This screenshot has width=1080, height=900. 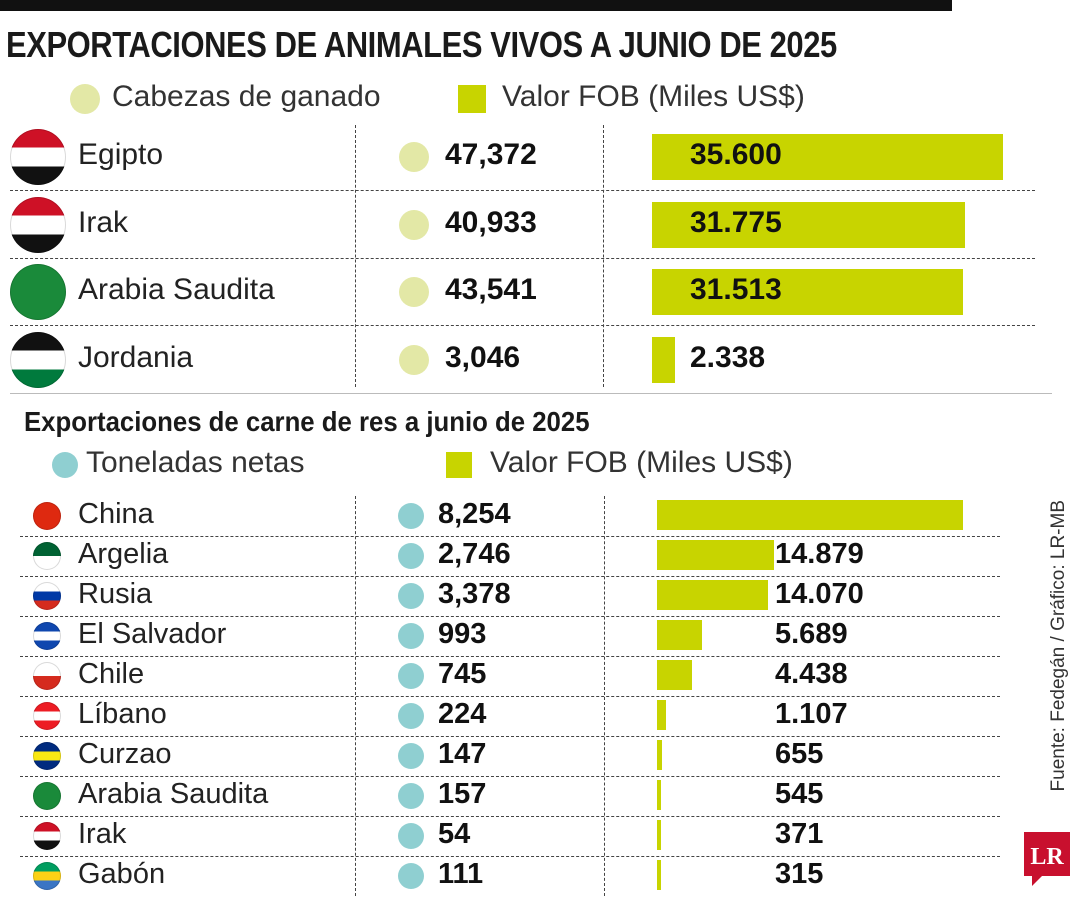 I want to click on curacao-flag-icon, so click(x=47, y=756).